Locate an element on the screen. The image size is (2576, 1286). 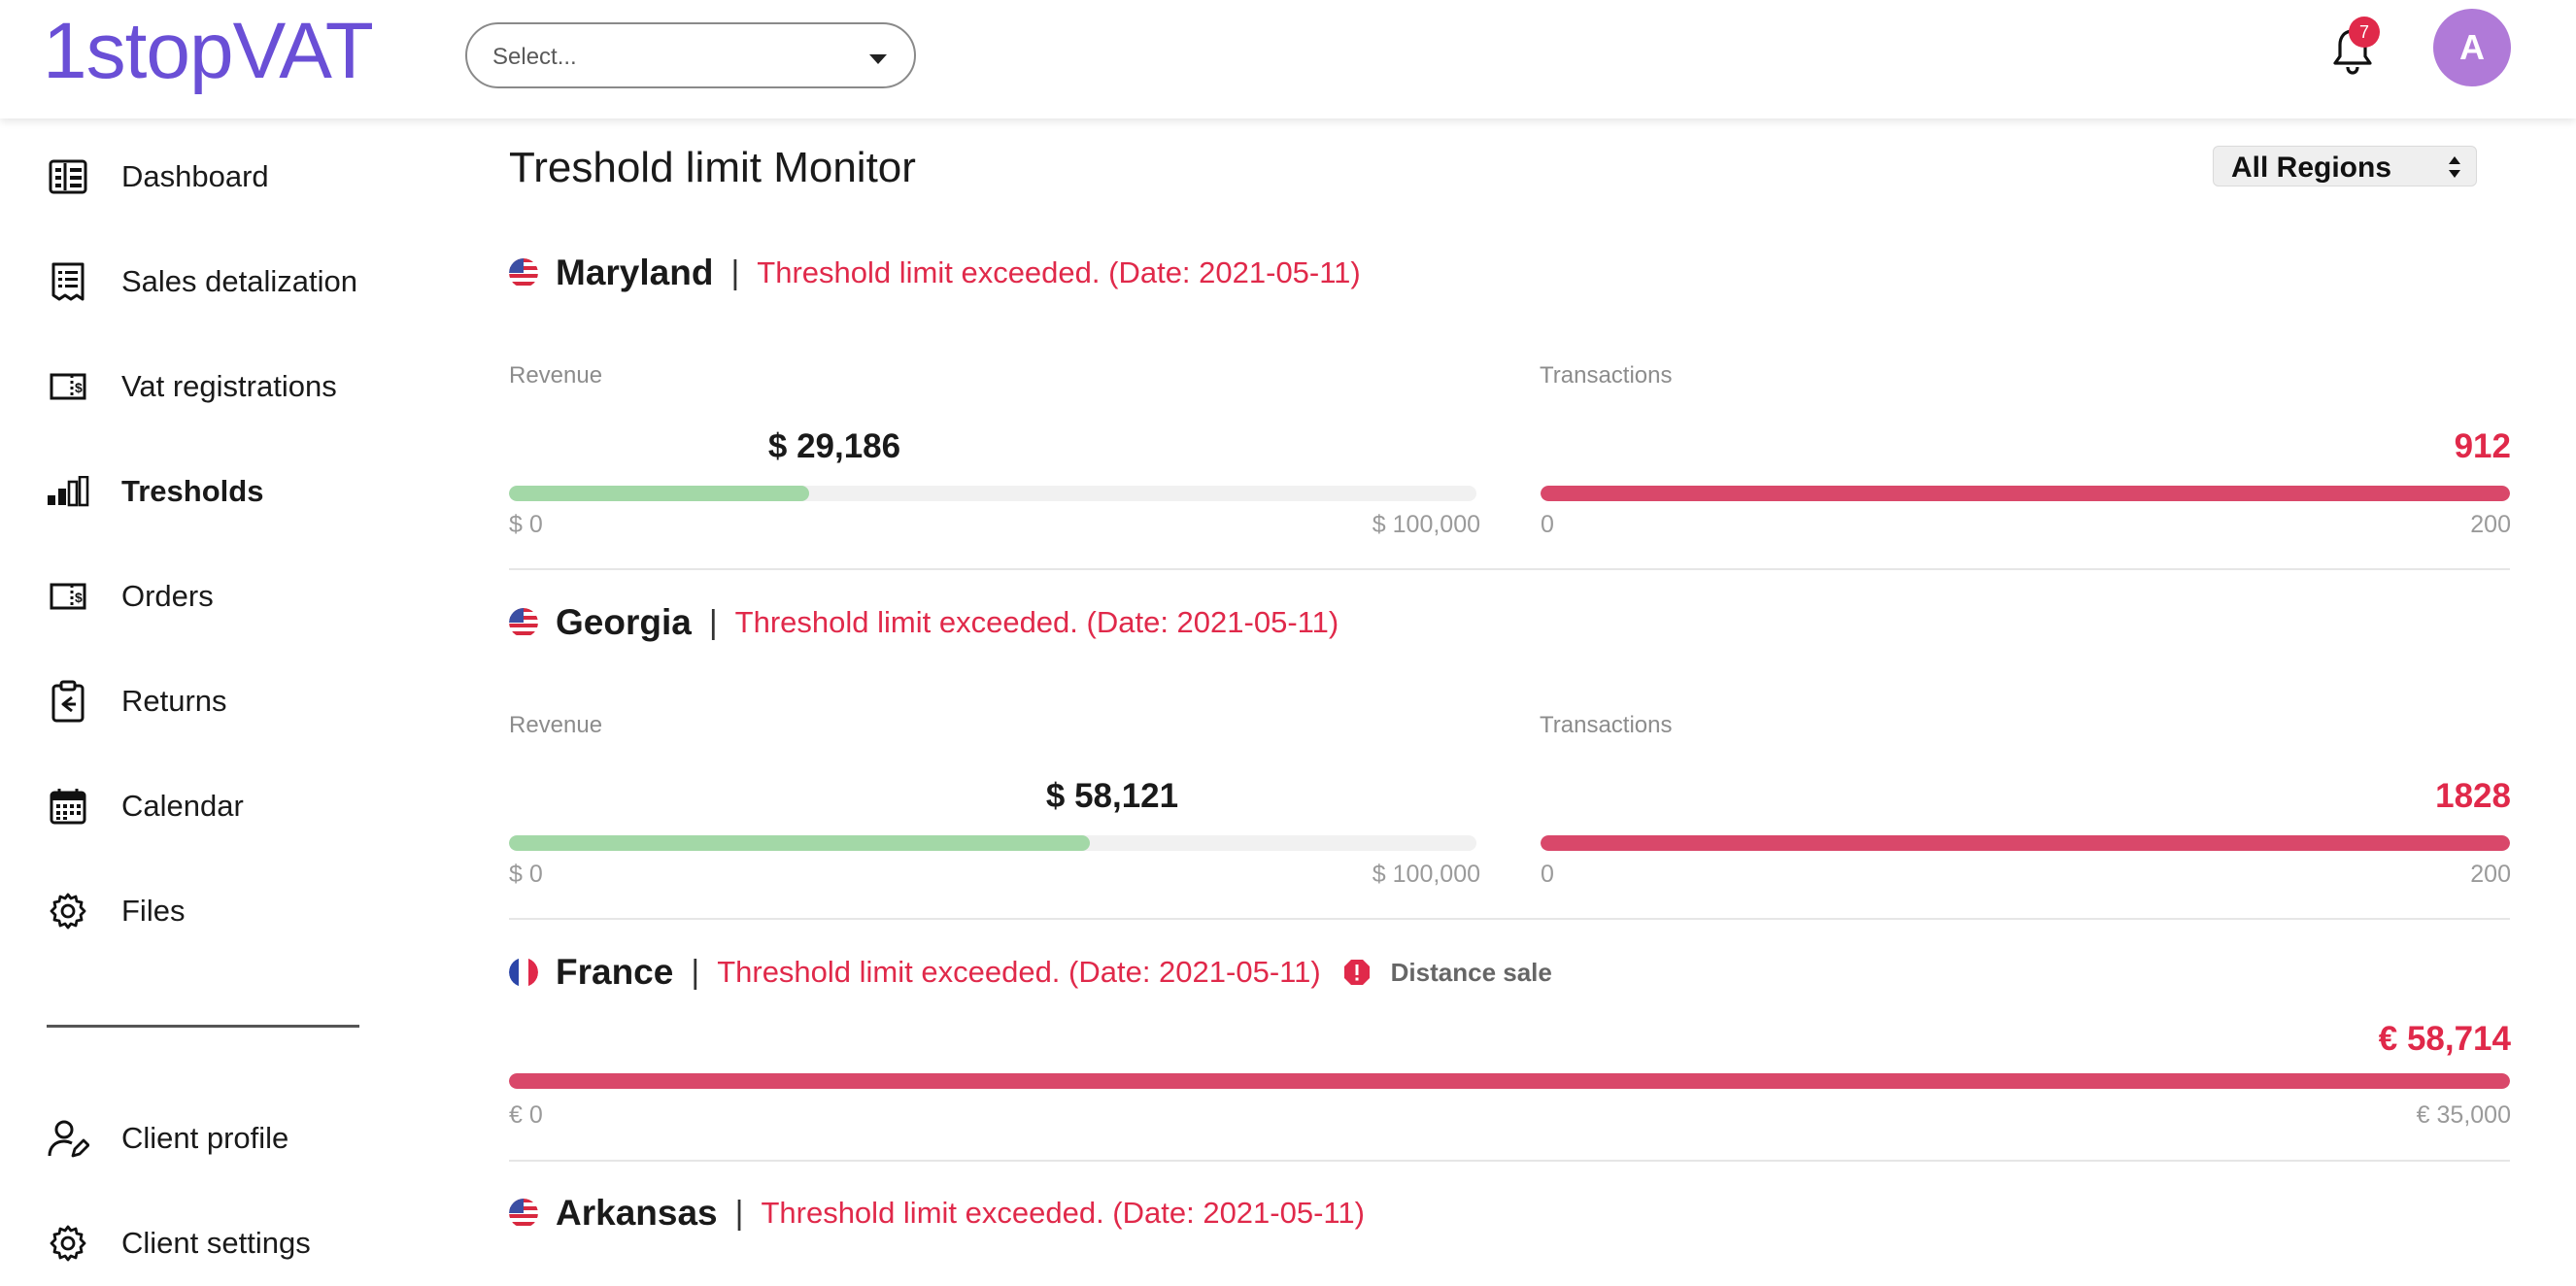
return-icon is located at coordinates (68, 701).